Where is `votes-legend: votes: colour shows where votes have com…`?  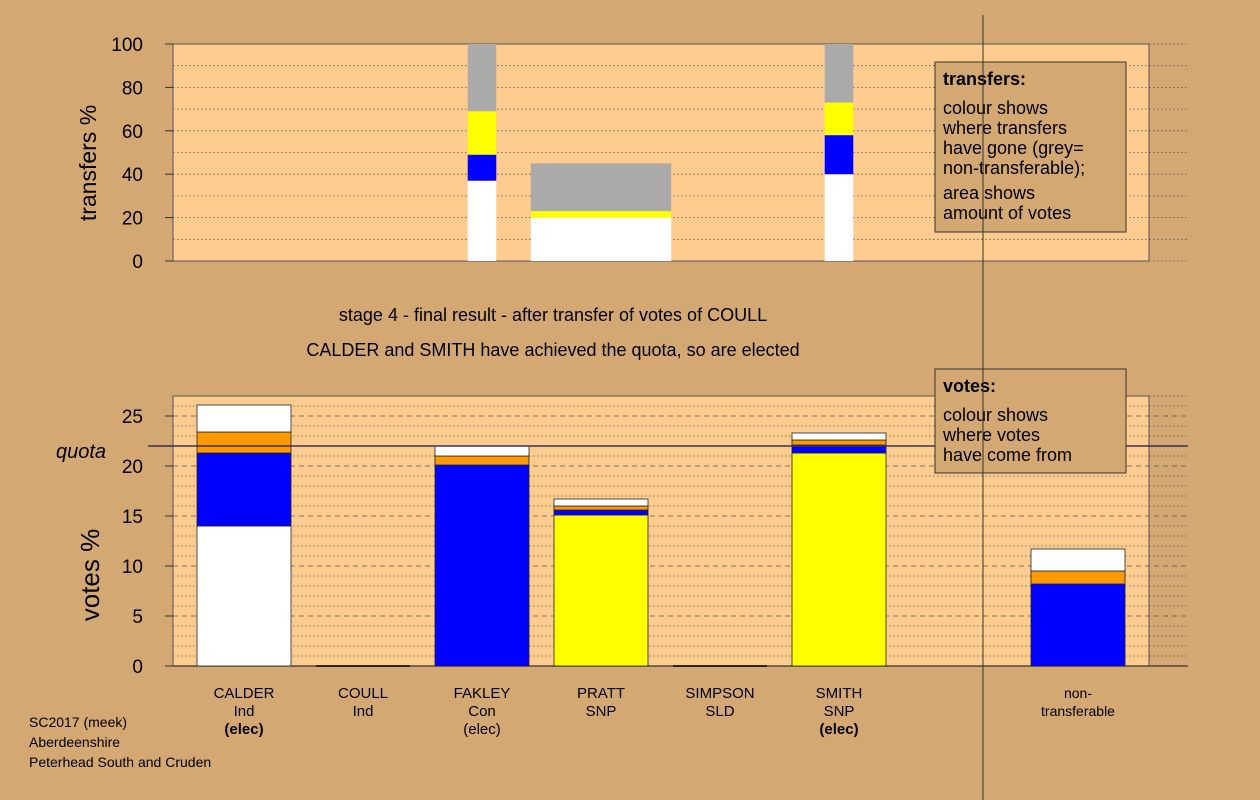 votes-legend: votes: colour shows where votes have com… is located at coordinates (1030, 421).